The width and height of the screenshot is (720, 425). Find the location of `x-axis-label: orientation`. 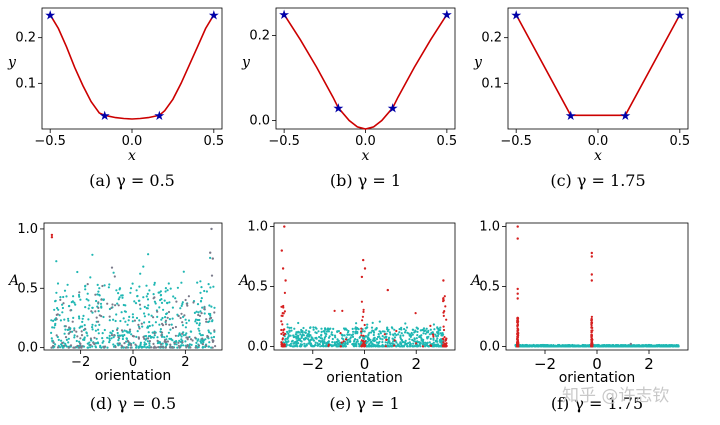

x-axis-label: orientation is located at coordinates (133, 376).